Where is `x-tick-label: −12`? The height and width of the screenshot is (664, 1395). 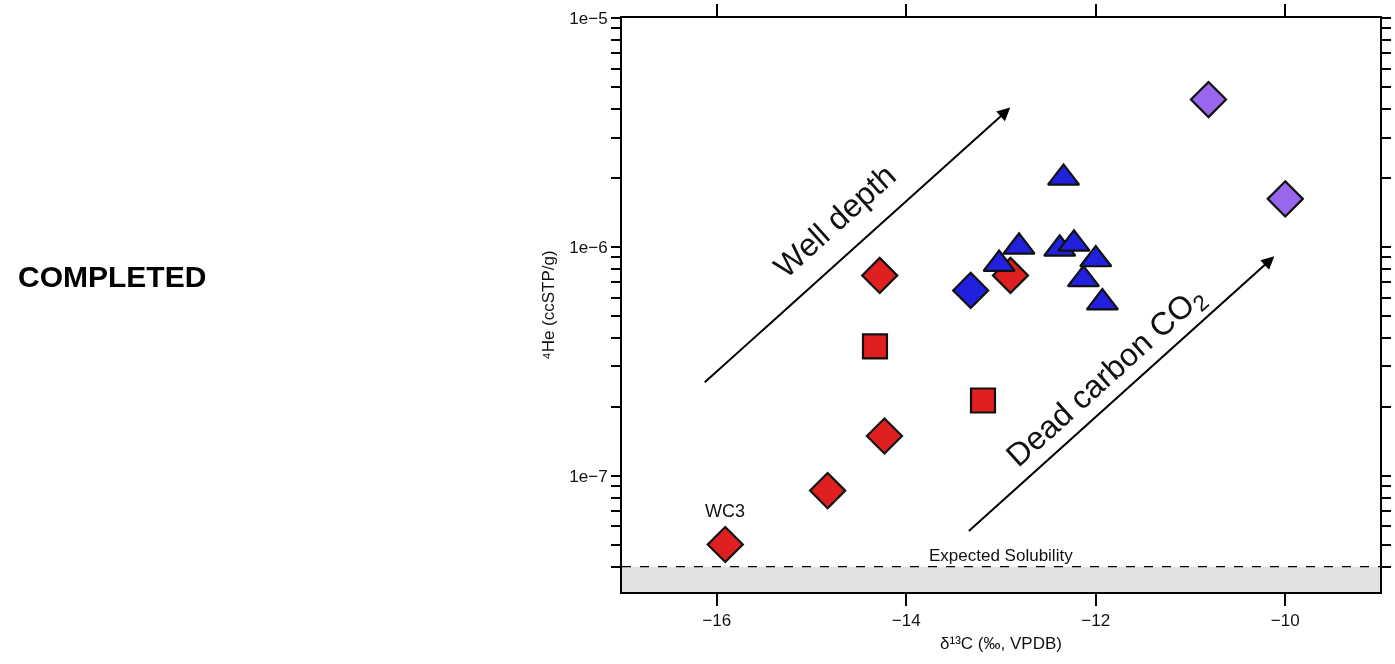
x-tick-label: −12 is located at coordinates (1096, 621).